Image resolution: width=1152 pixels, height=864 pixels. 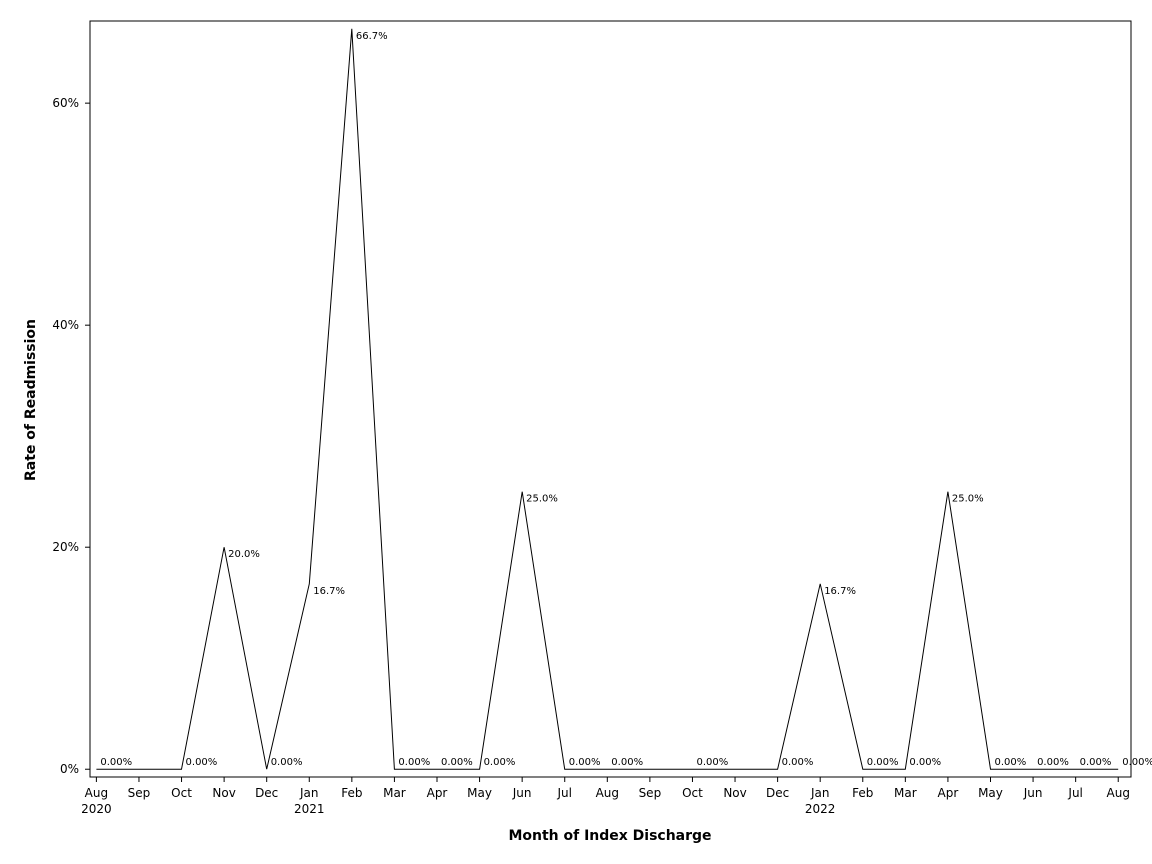 What do you see at coordinates (372, 36) in the screenshot?
I see `data-label: 66.7%` at bounding box center [372, 36].